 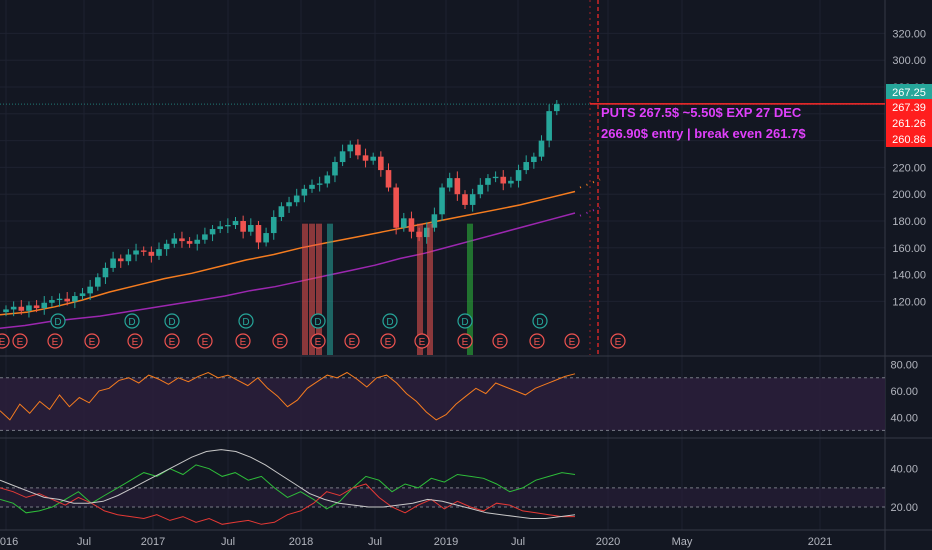 What do you see at coordinates (904, 418) in the screenshot?
I see `rsi-tick-label: 40.00` at bounding box center [904, 418].